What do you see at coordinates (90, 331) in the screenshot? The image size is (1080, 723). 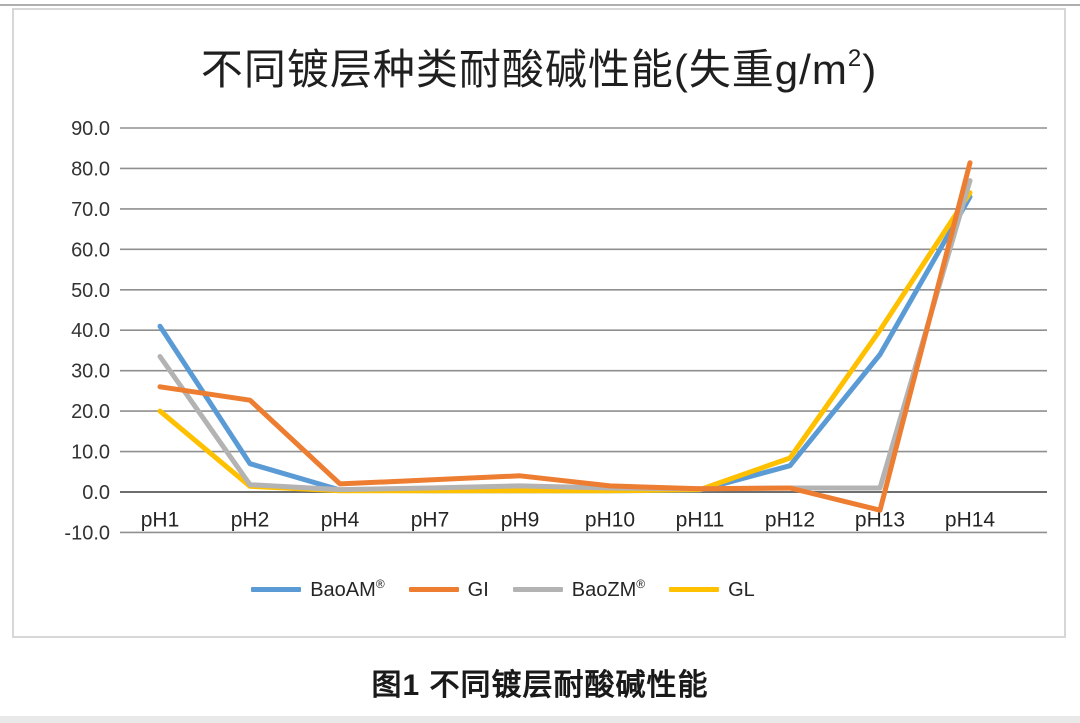 I see `y-tick-label: 40.0` at bounding box center [90, 331].